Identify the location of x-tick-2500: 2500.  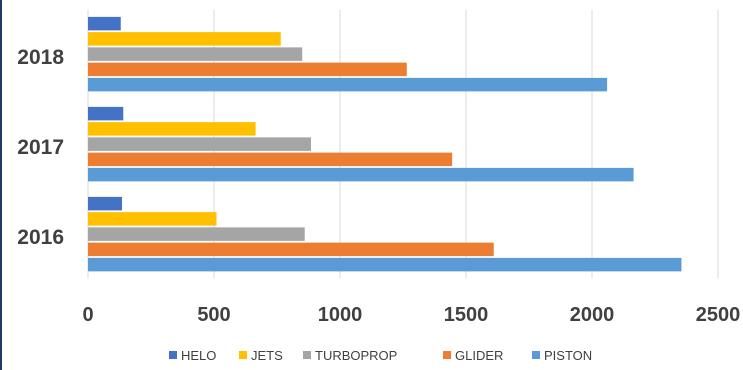
(718, 315).